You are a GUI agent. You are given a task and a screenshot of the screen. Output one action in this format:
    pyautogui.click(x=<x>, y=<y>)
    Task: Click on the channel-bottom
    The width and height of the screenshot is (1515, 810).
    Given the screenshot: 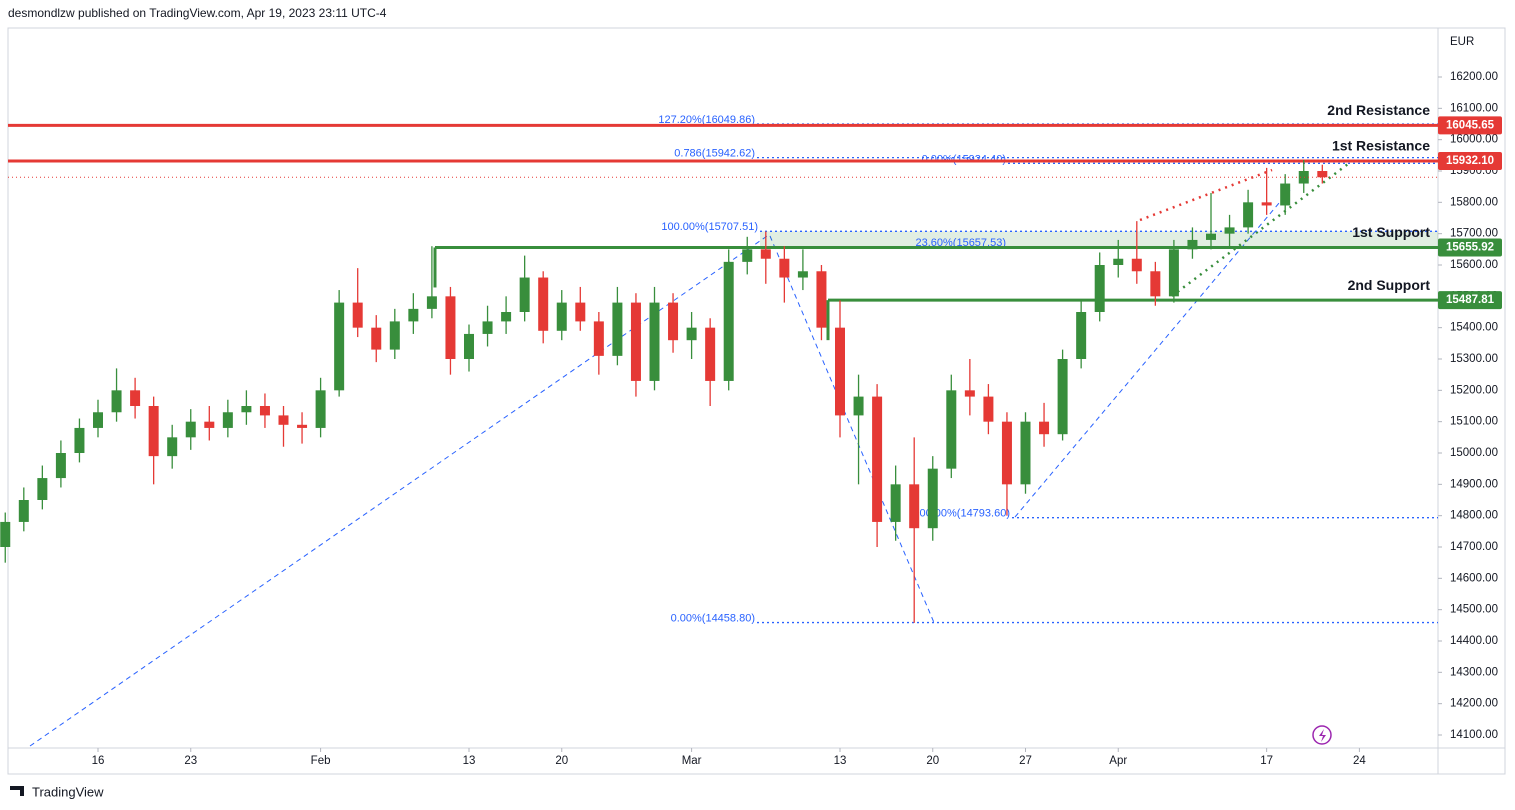 What is the action you would take?
    pyautogui.click(x=1260, y=230)
    